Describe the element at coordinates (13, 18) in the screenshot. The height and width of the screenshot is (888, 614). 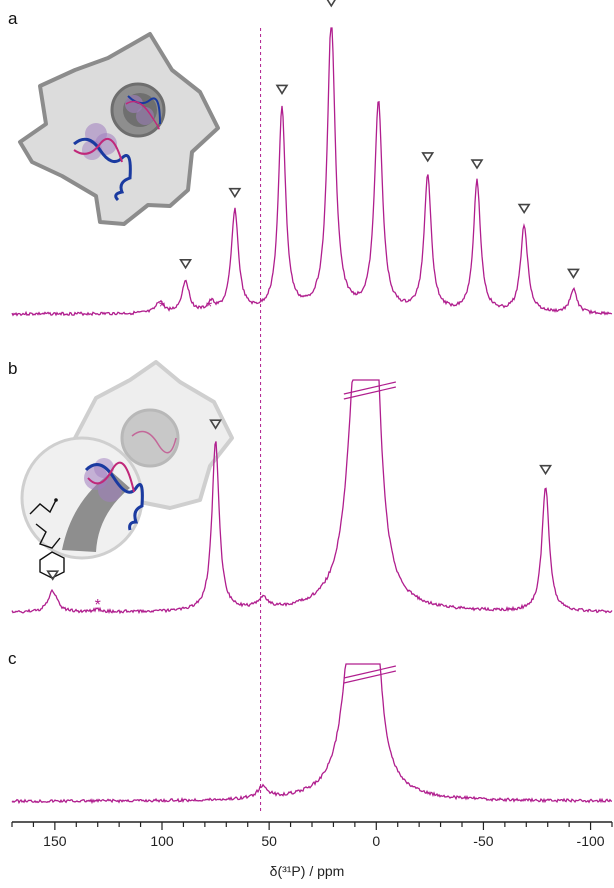
I see `panel-label-a: a` at that location.